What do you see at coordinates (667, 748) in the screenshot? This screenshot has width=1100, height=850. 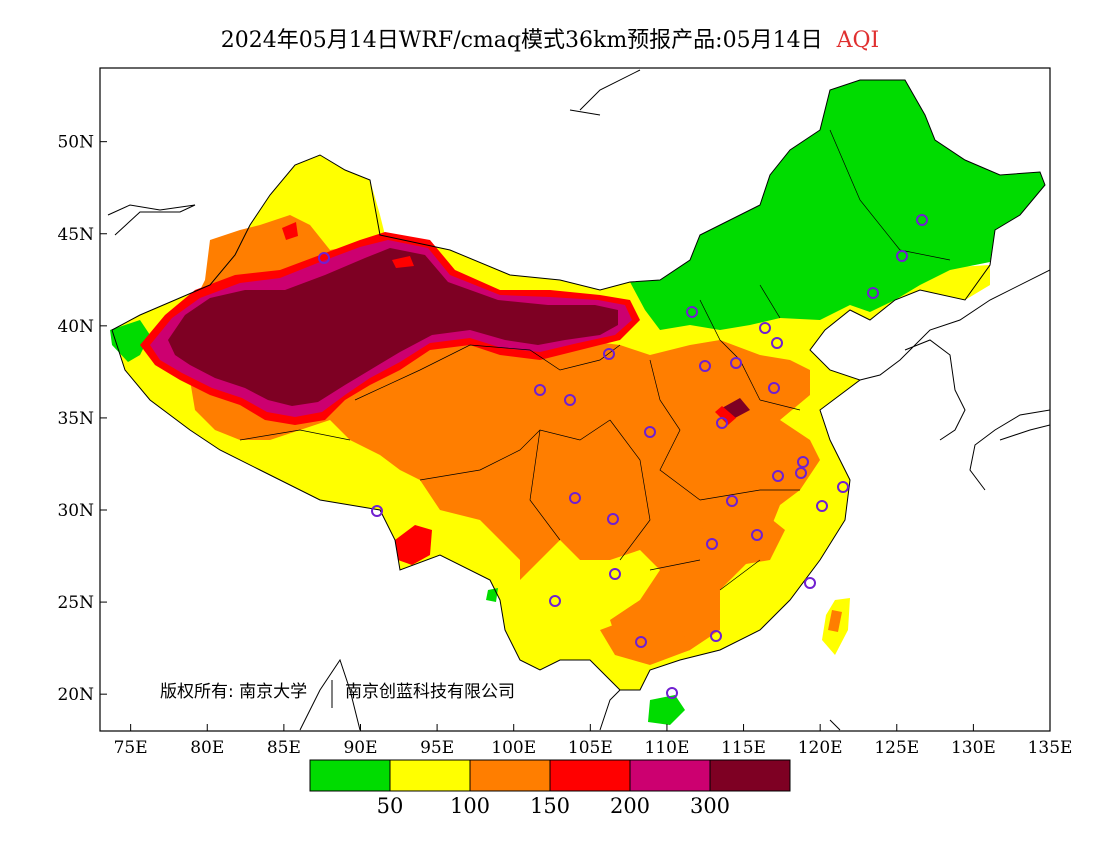 I see `lon-tick-label: 110E` at bounding box center [667, 748].